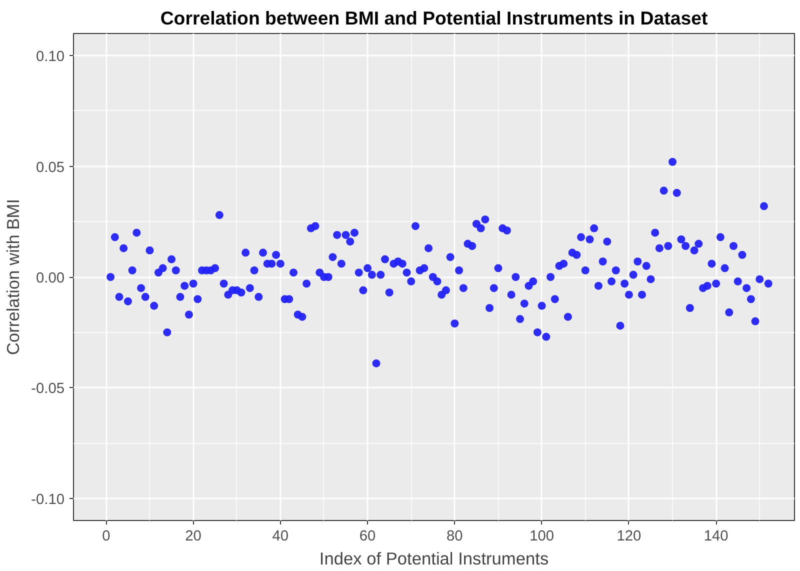  Describe the element at coordinates (367, 536) in the screenshot. I see `x-tick-label: 60` at that location.